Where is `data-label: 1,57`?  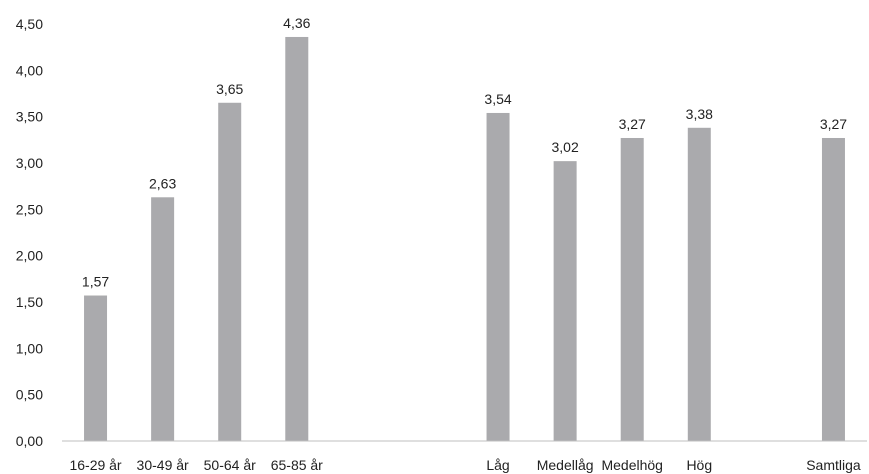 data-label: 1,57 is located at coordinates (95, 282).